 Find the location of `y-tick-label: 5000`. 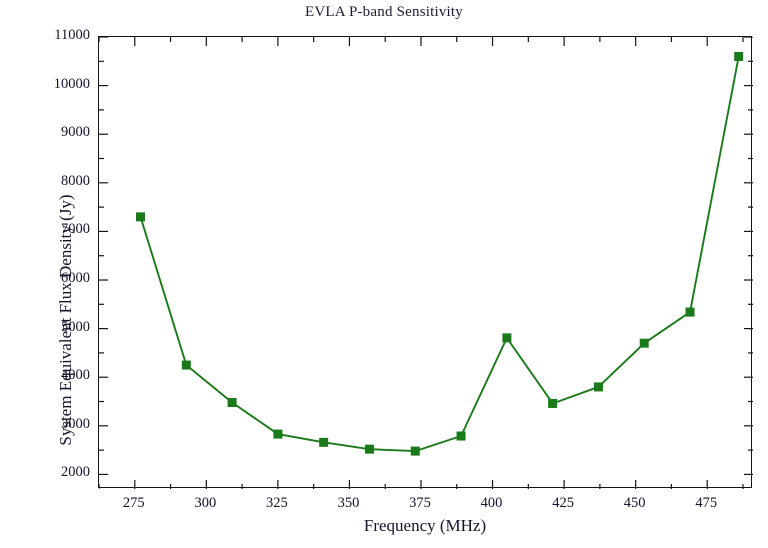

y-tick-label: 5000 is located at coordinates (75, 326).